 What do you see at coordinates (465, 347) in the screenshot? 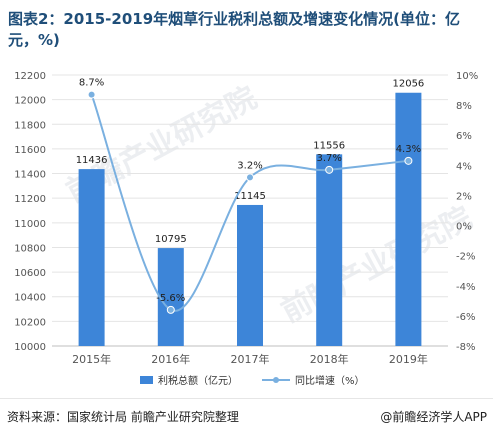
I see `y-right-tick-label: -8%` at bounding box center [465, 347].